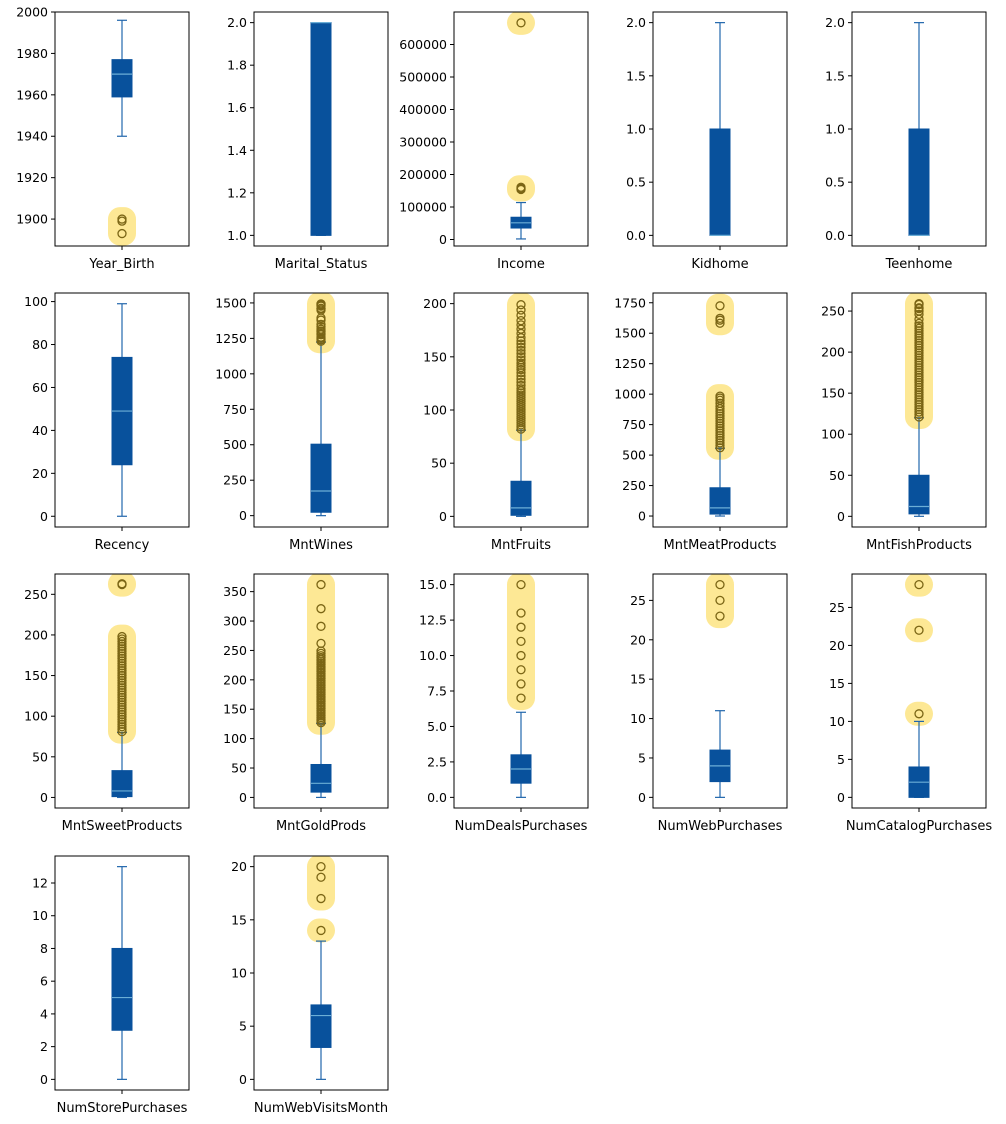  Describe the element at coordinates (44, 1013) in the screenshot. I see `y-tick-label: 4` at that location.